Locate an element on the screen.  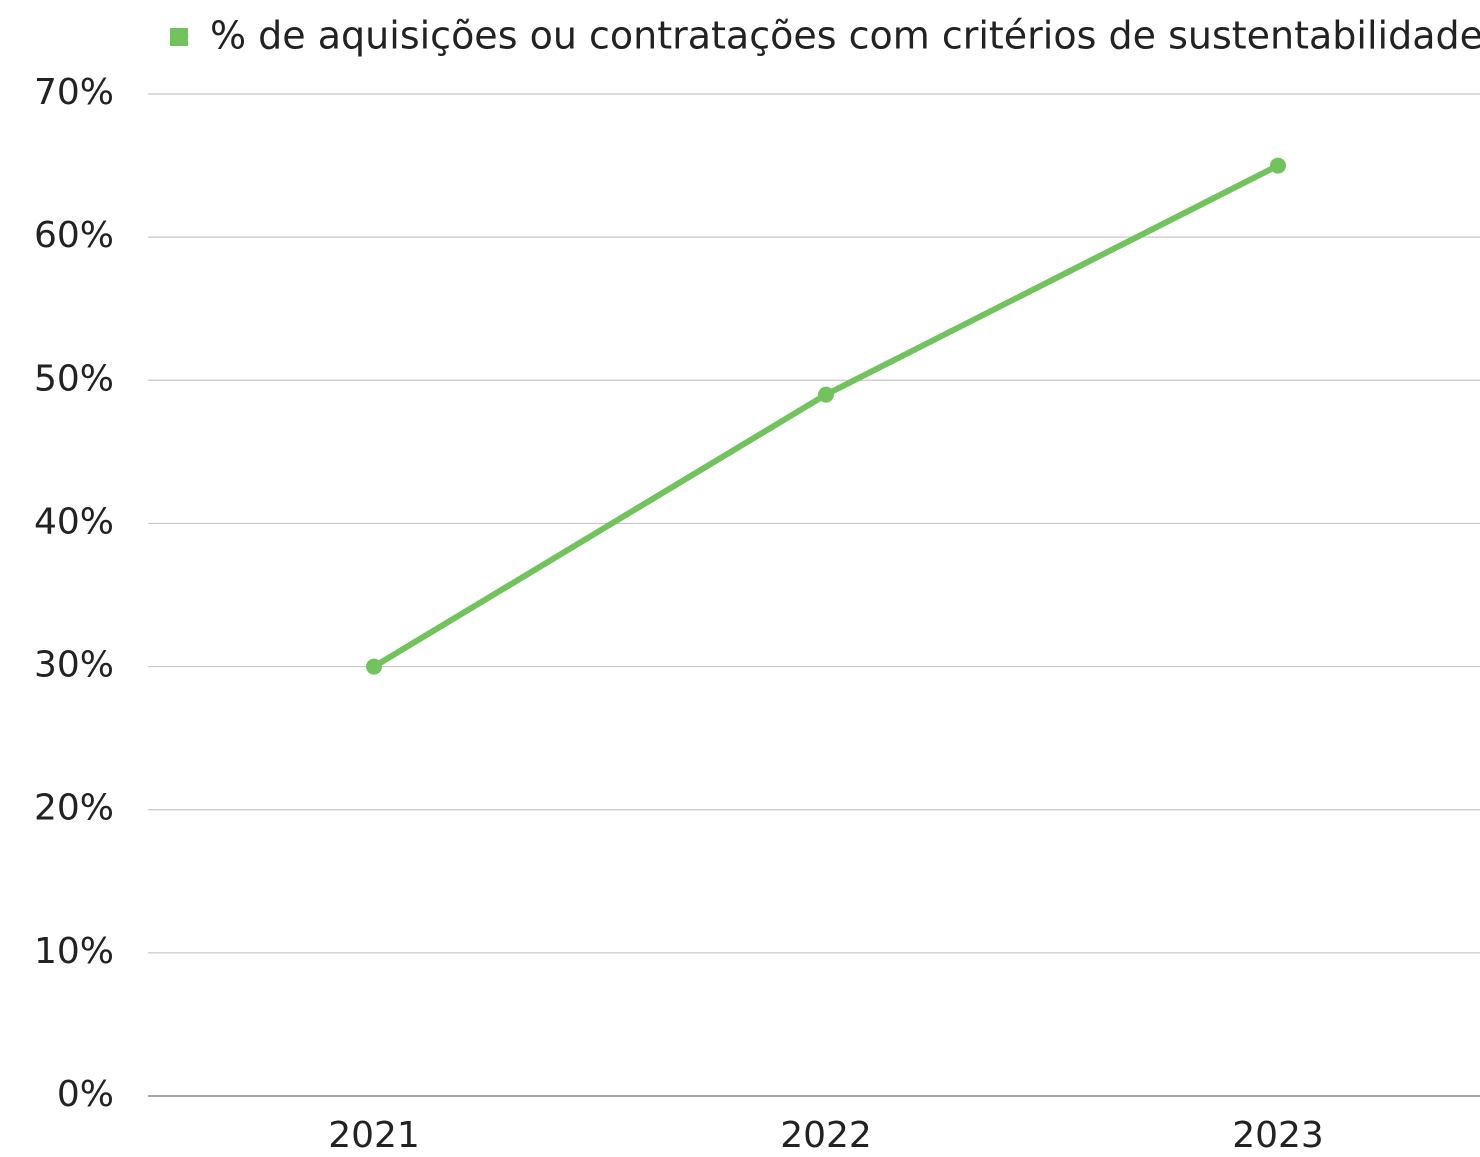
y-tick-label: 50% is located at coordinates (74, 378).